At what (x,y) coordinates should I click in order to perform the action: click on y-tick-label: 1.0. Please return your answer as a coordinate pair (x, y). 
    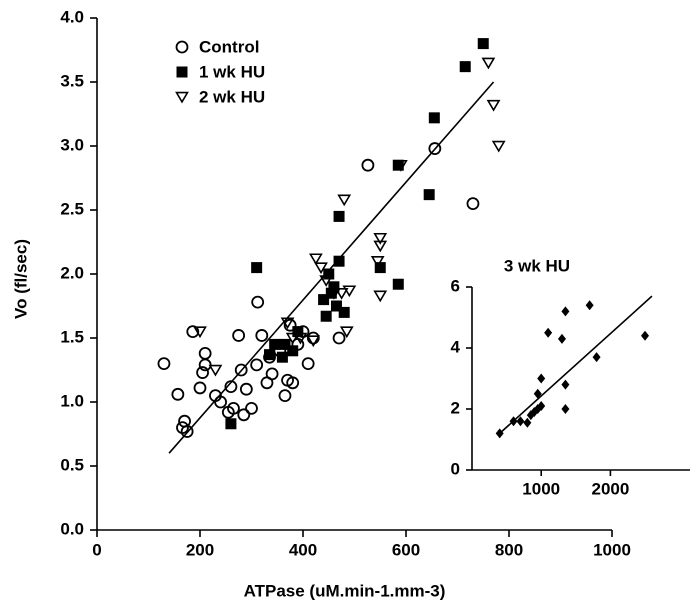
    Looking at the image, I should click on (72, 400).